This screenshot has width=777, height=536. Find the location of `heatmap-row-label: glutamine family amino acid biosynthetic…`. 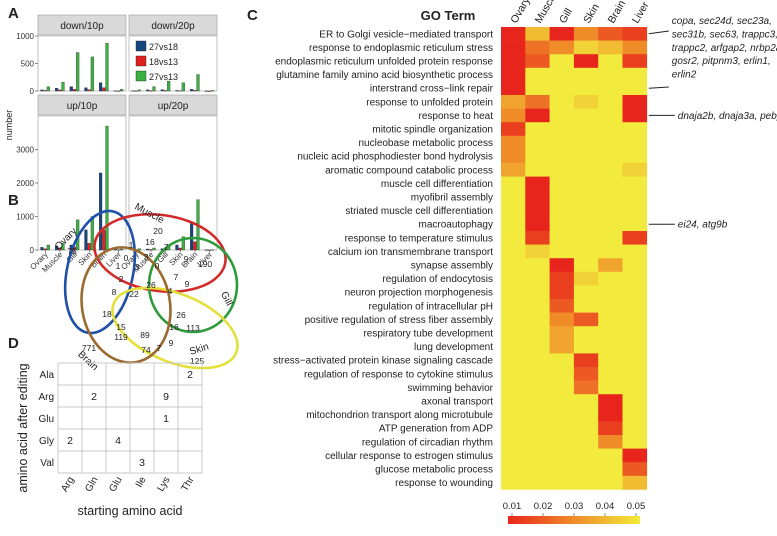

heatmap-row-label: glutamine family amino acid biosynthetic… is located at coordinates (384, 75).